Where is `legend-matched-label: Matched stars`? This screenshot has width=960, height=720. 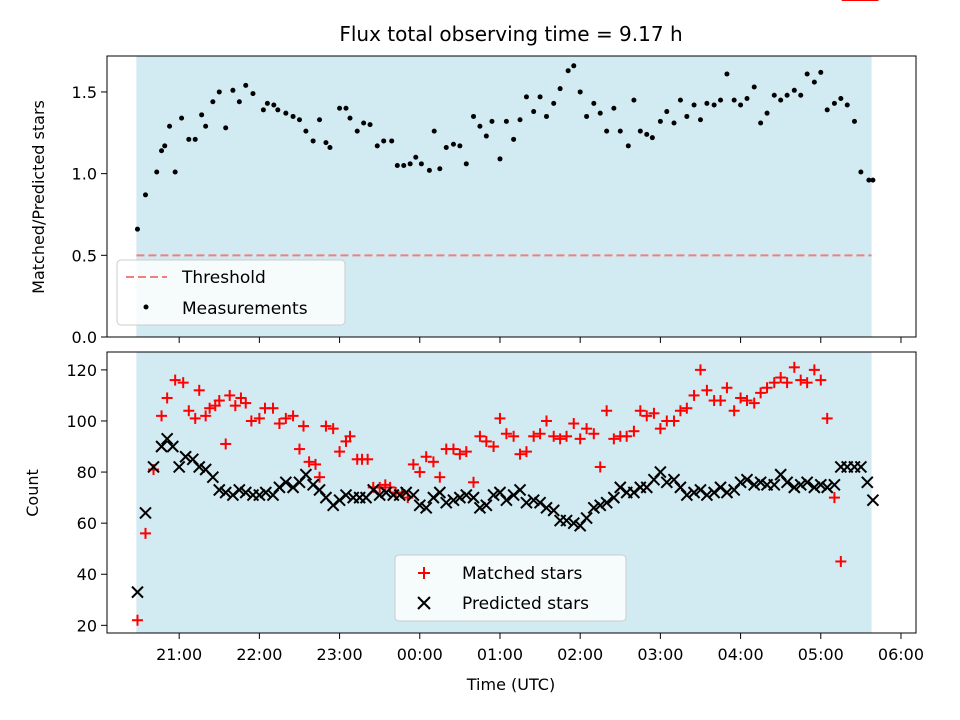 legend-matched-label: Matched stars is located at coordinates (522, 574).